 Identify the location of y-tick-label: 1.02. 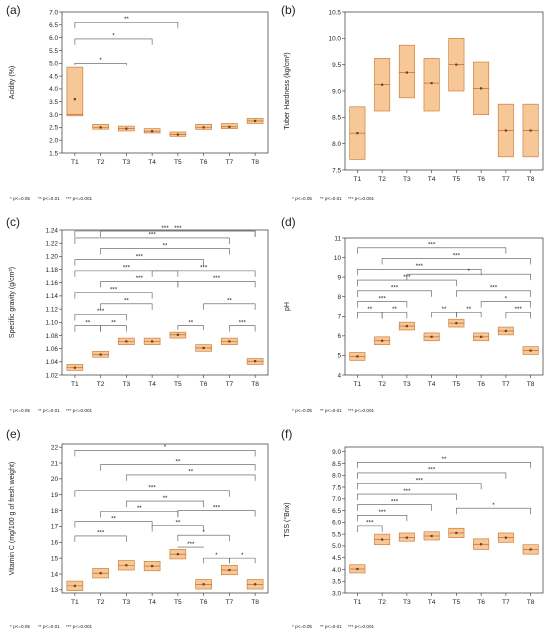
(52, 375).